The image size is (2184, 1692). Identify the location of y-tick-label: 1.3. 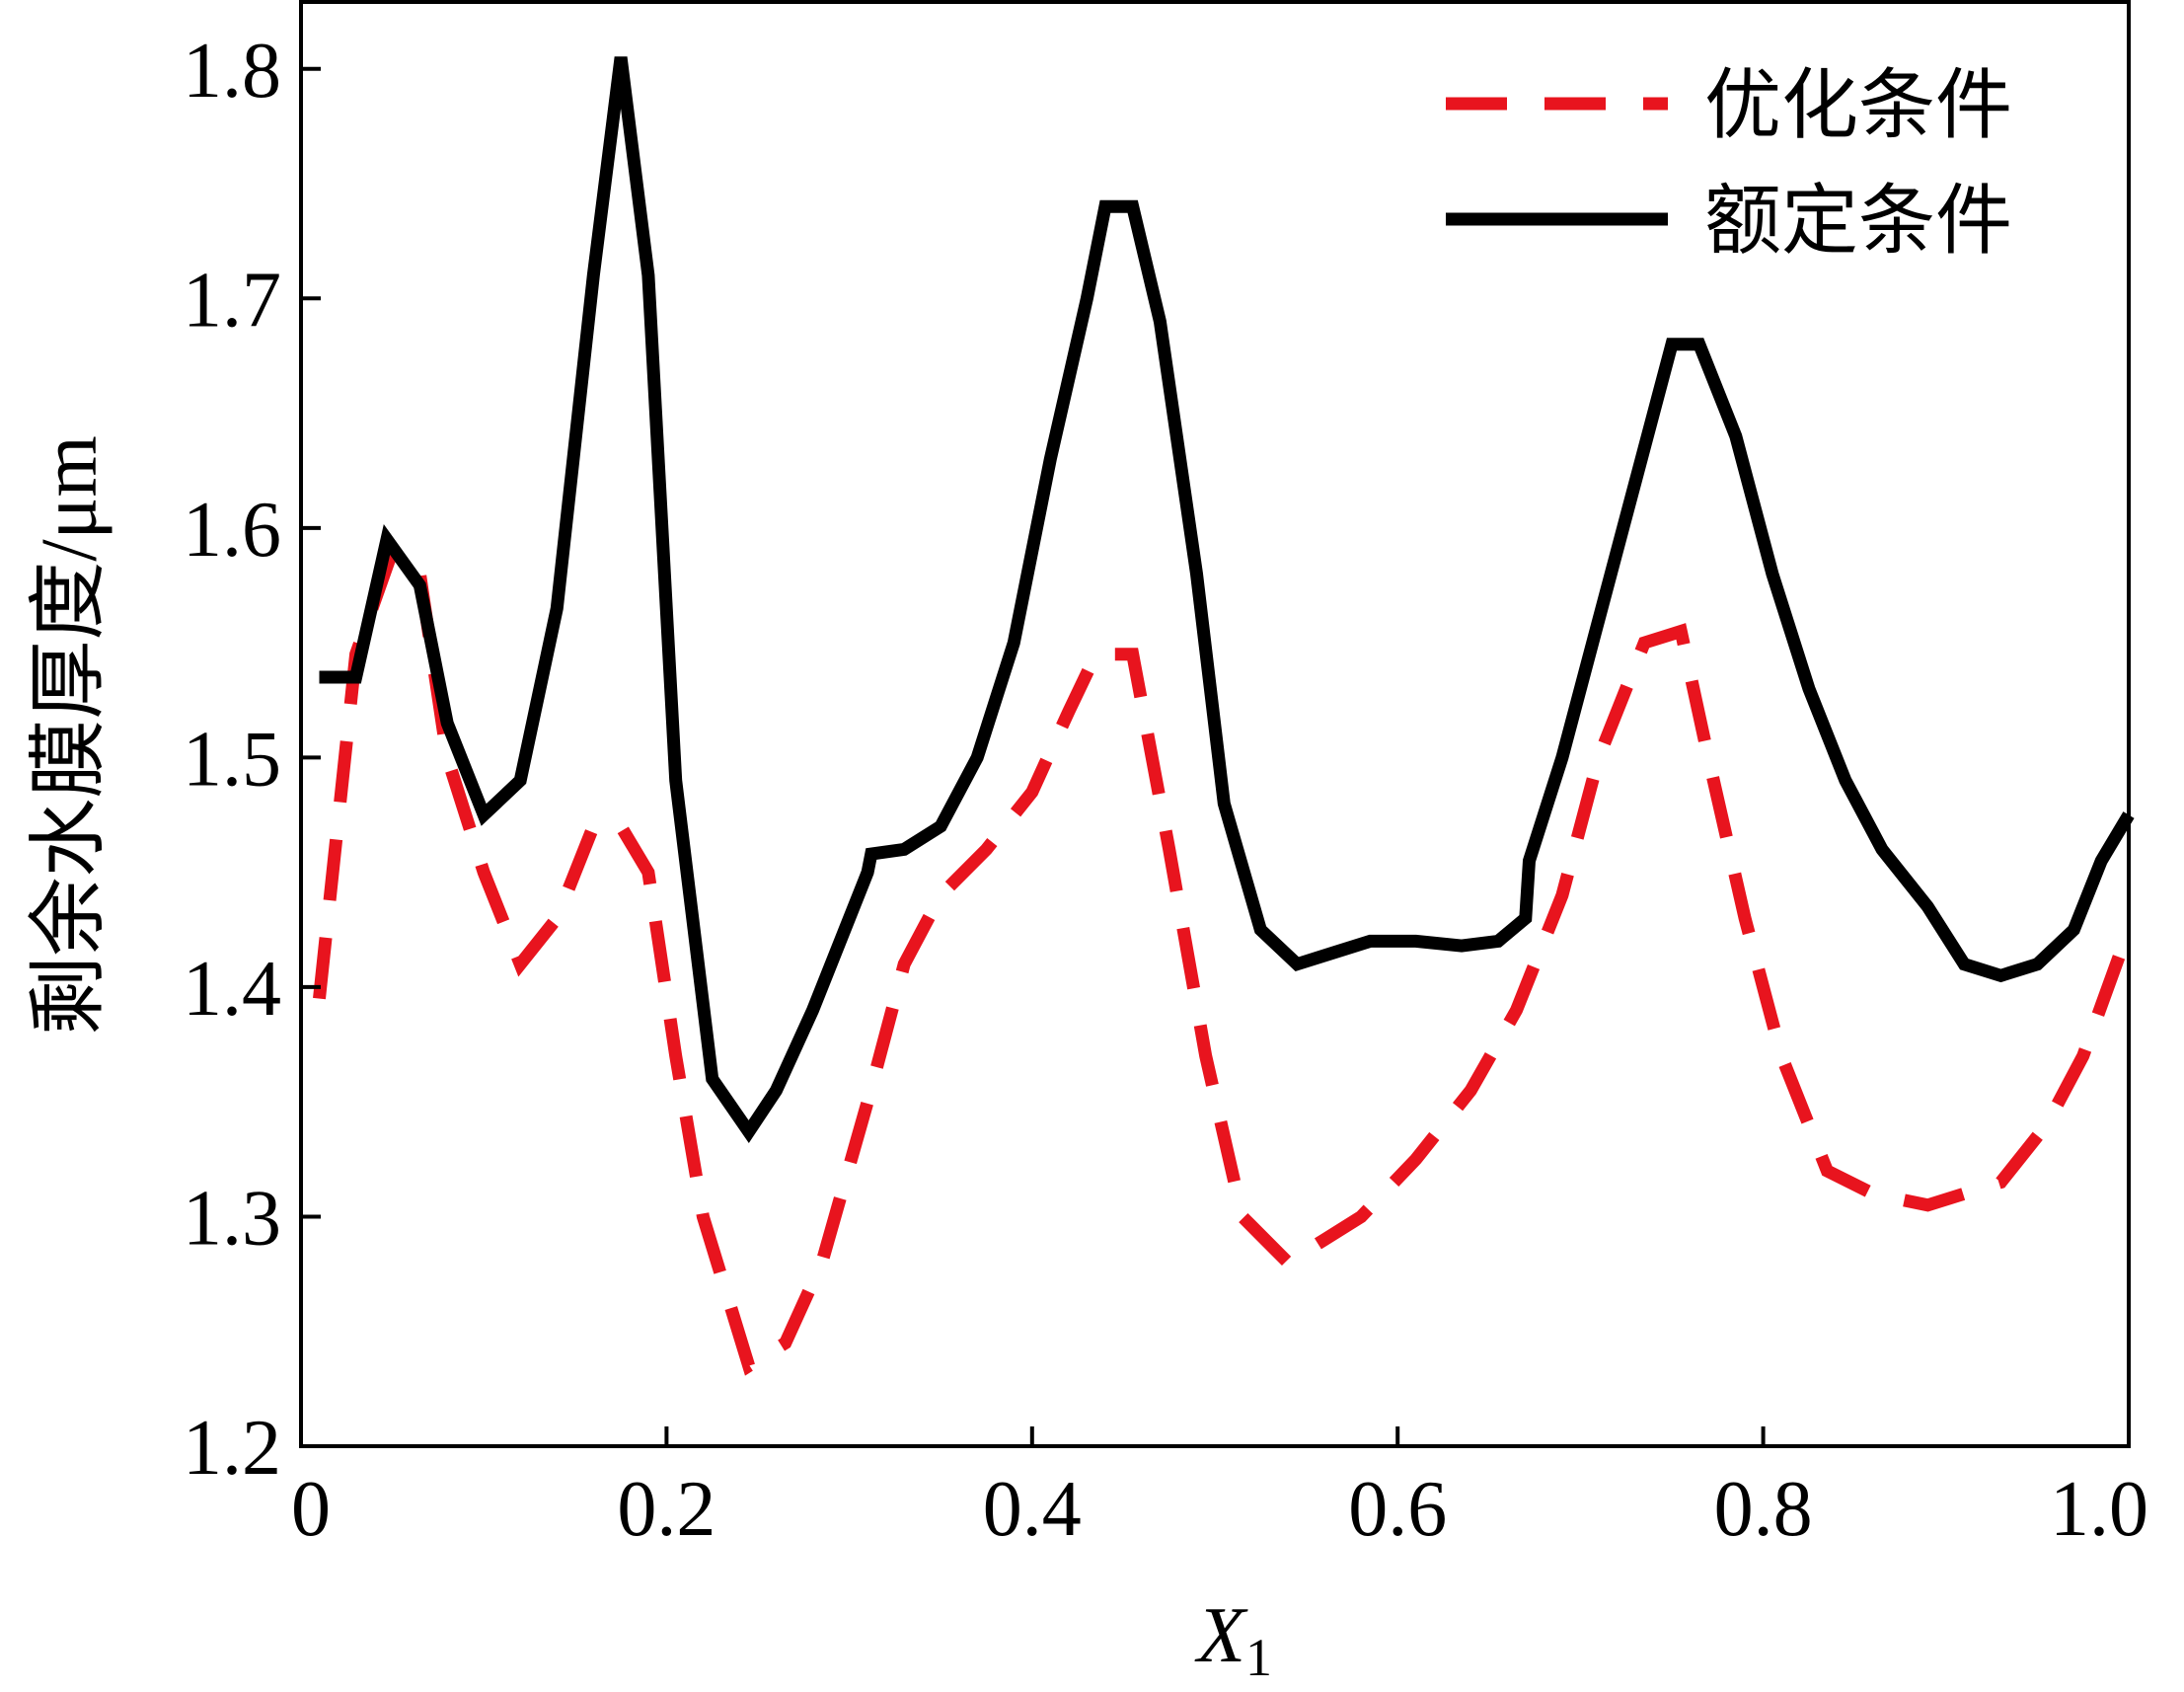
(232, 1218).